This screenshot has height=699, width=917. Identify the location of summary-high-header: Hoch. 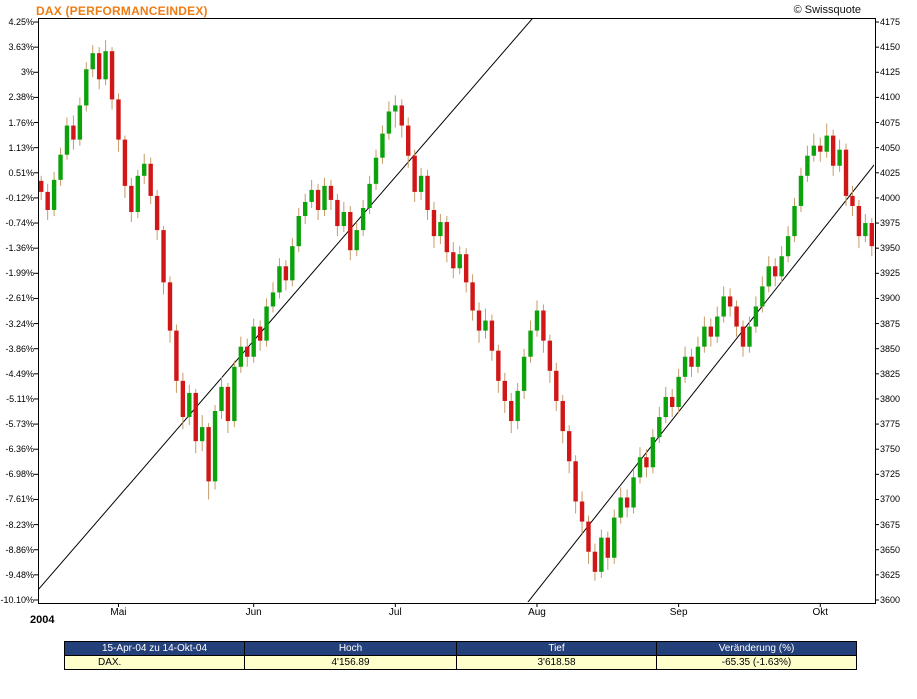
(350, 648).